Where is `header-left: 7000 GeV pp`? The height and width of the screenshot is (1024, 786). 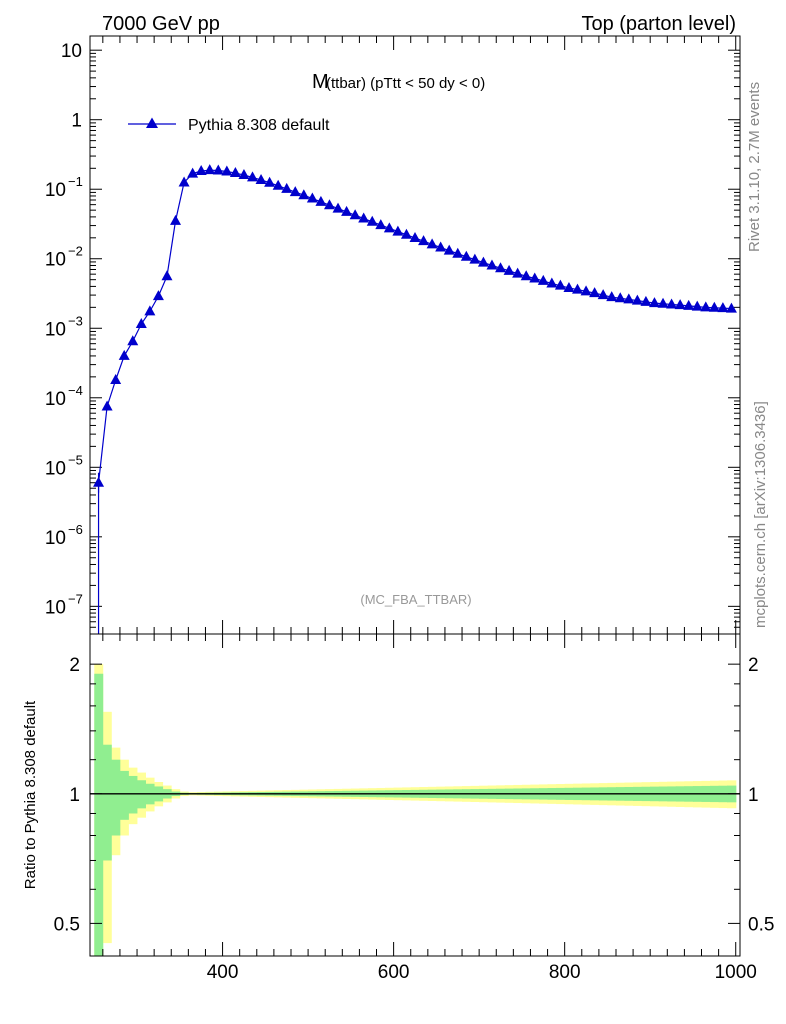 header-left: 7000 GeV pp is located at coordinates (161, 24).